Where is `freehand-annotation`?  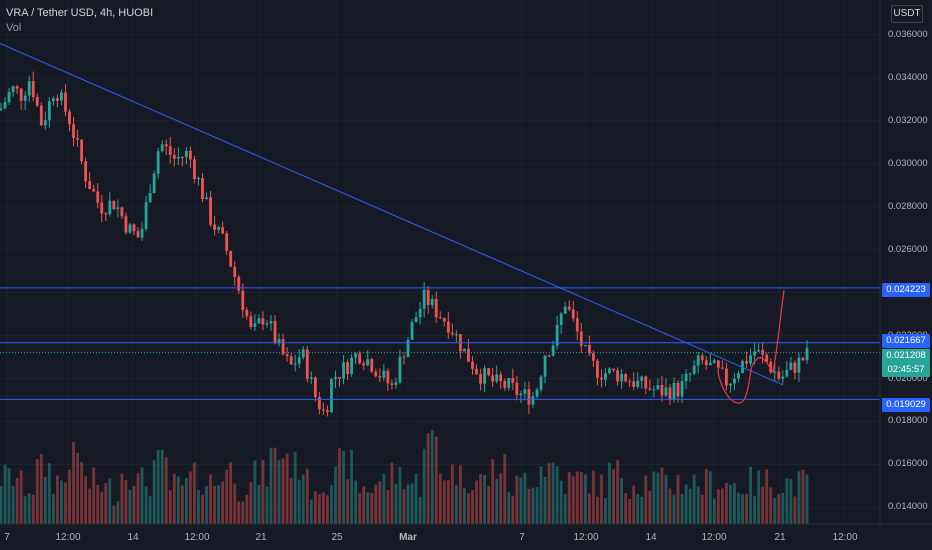
freehand-annotation is located at coordinates (751, 346).